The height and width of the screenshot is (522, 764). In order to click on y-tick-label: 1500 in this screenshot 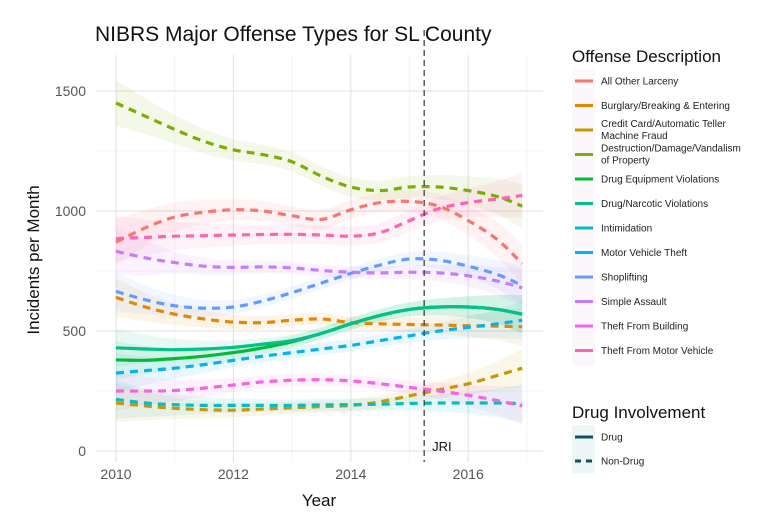, I will do `click(70, 91)`.